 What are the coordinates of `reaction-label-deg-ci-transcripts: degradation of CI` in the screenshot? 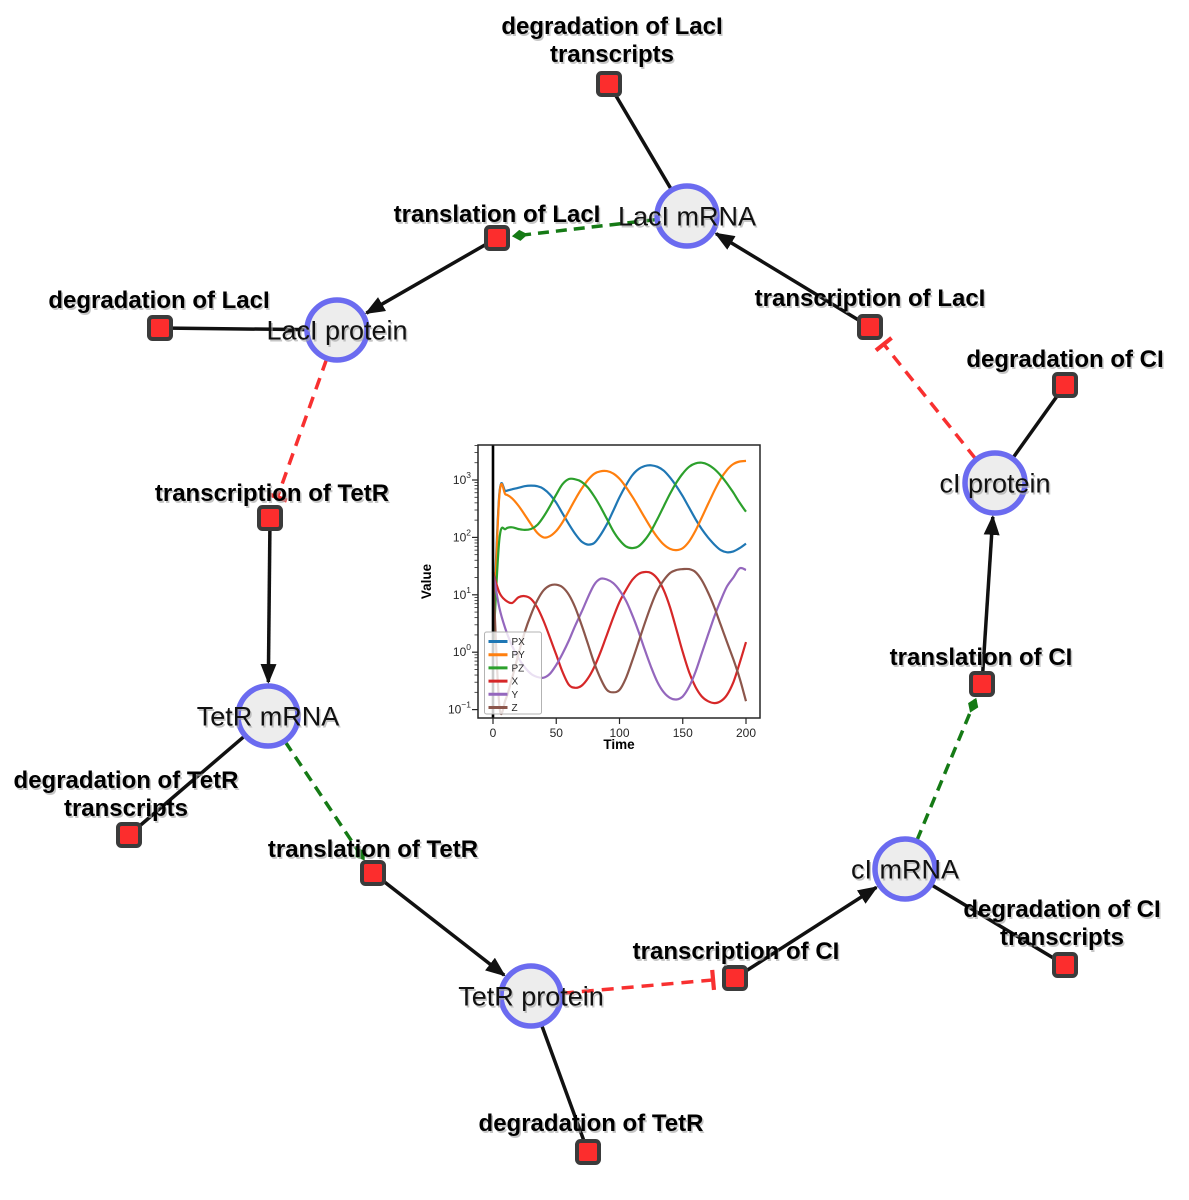 It's located at (1061, 909).